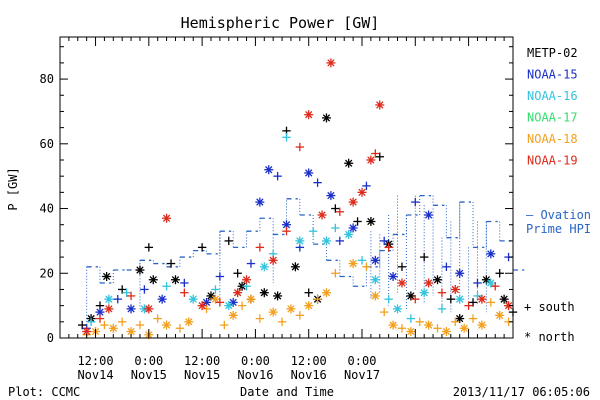 This screenshot has height=400, width=600. Describe the element at coordinates (552, 75) in the screenshot. I see `legend-noaa-15: NOAA-15` at that location.